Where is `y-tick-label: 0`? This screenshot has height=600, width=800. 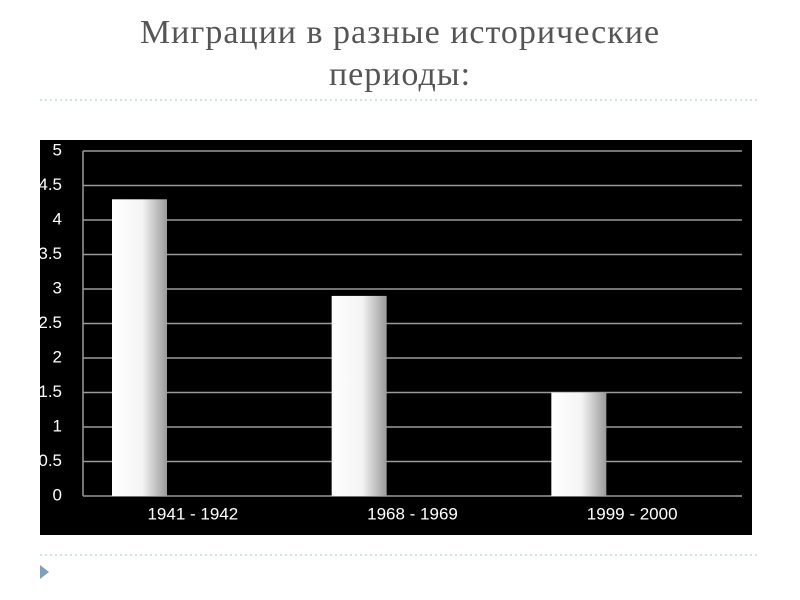 y-tick-label: 0 is located at coordinates (57, 494).